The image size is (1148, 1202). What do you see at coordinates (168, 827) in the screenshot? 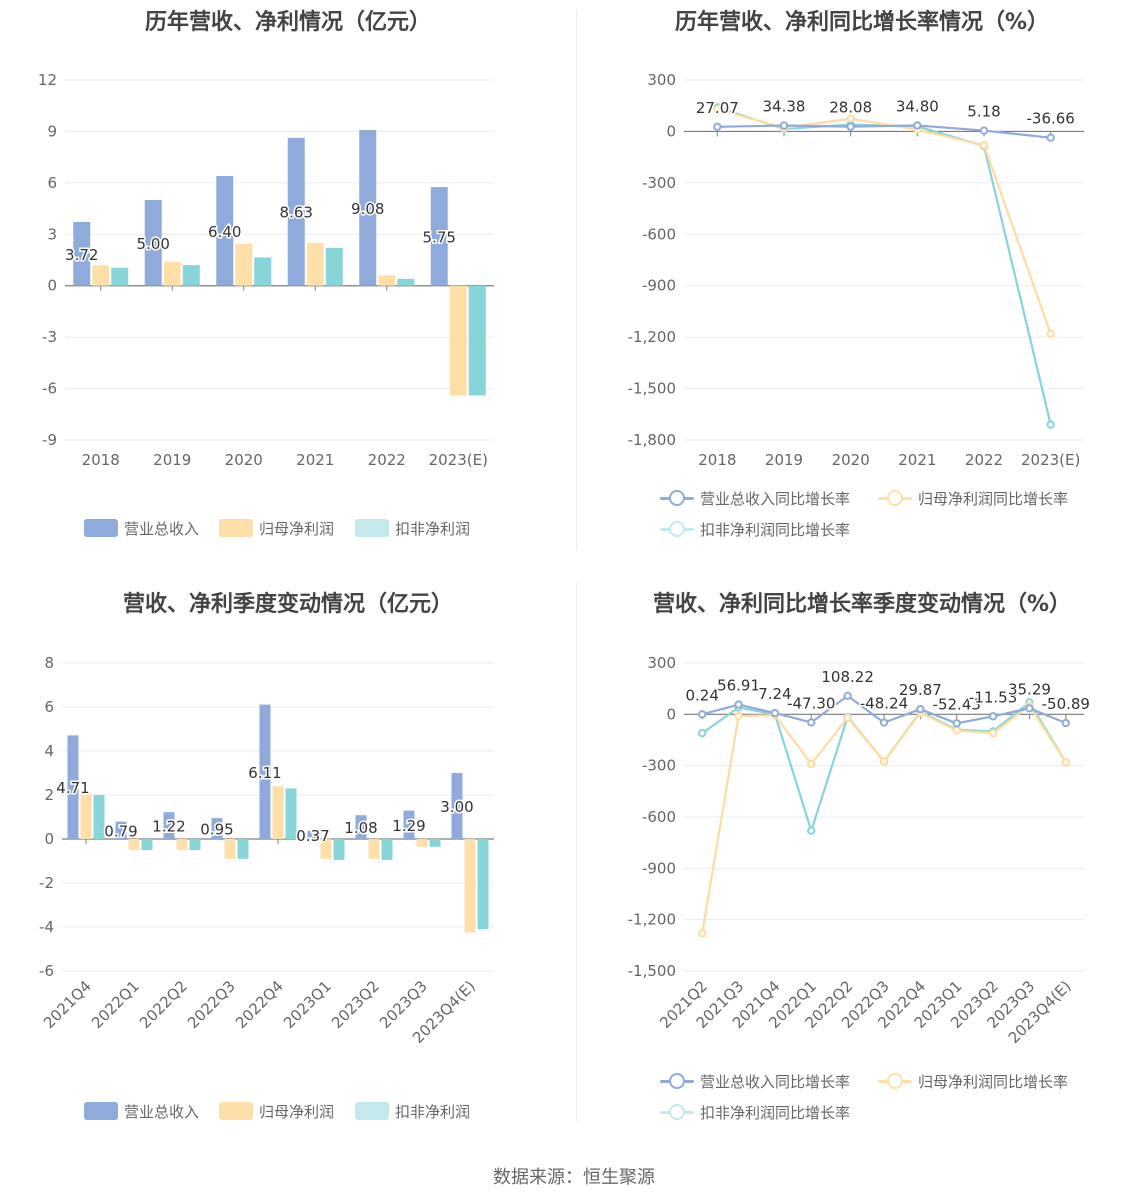
I see `data-label: 1.22` at bounding box center [168, 827].